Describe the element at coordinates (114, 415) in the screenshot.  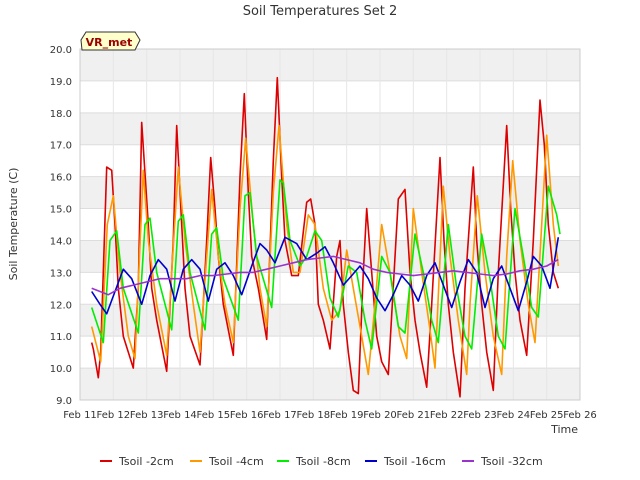
I see `x-tick-label: Feb 12` at that location.